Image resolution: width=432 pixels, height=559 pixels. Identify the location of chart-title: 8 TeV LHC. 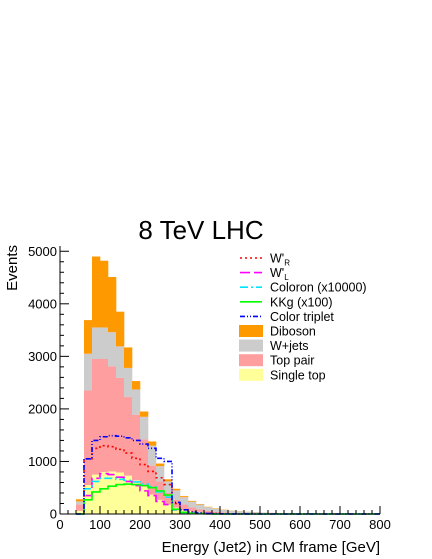
(200, 230).